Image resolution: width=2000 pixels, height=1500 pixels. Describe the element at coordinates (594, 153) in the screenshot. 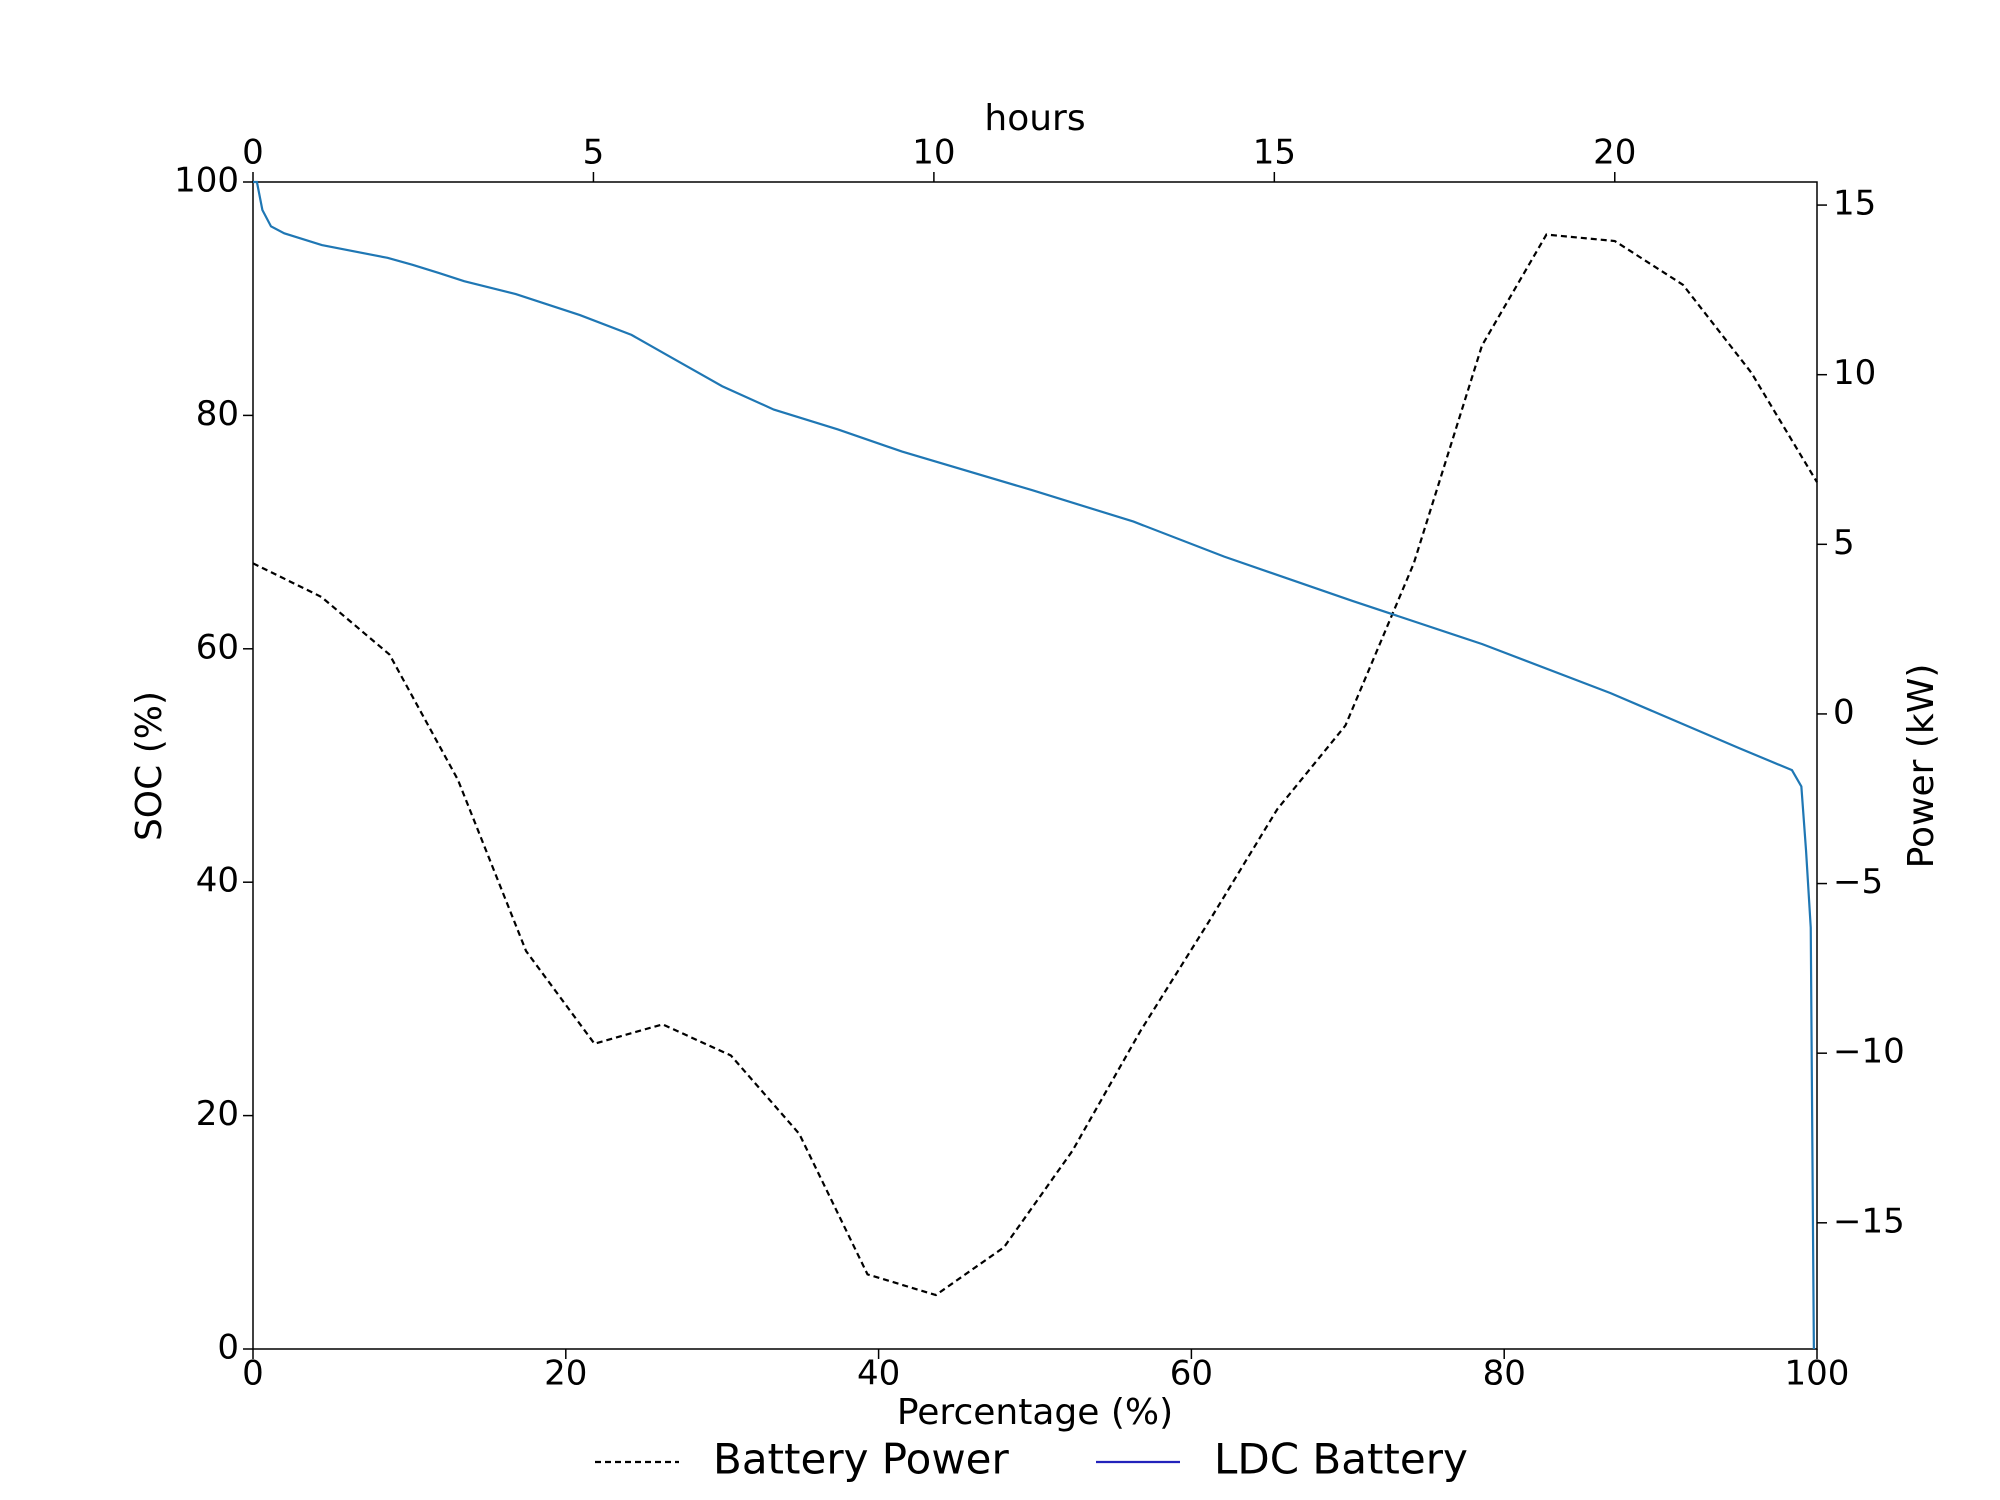

I see `x2-tick-label: 5` at that location.